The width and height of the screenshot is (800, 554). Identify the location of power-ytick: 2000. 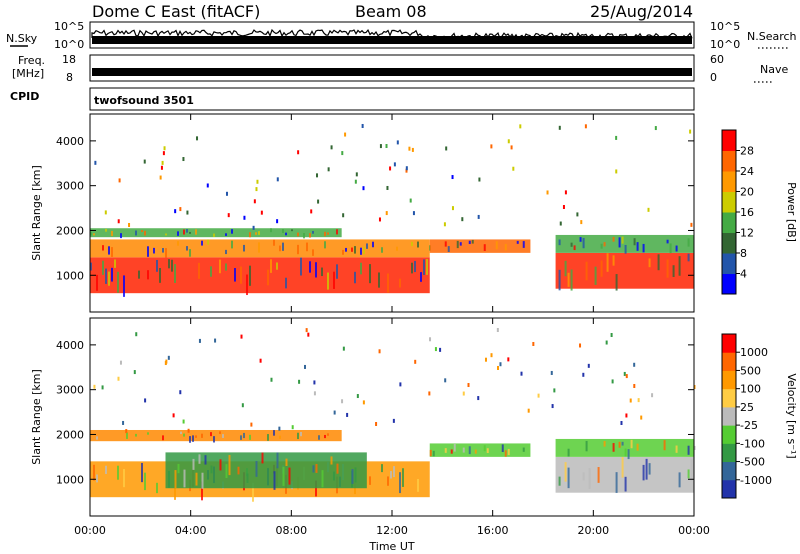
(70, 230).